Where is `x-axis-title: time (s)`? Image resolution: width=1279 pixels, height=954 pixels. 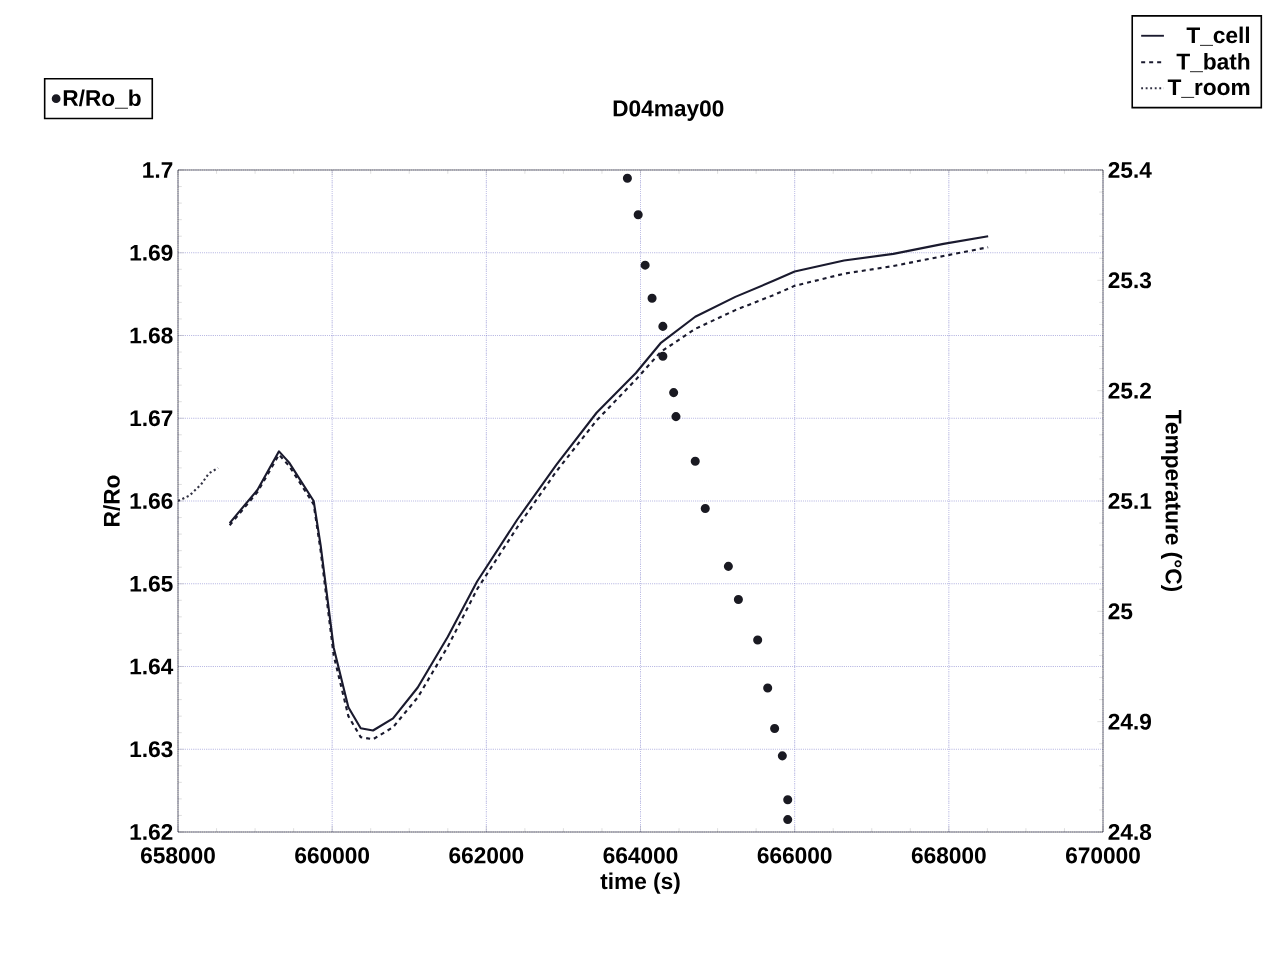
x-axis-title: time (s) is located at coordinates (640, 883).